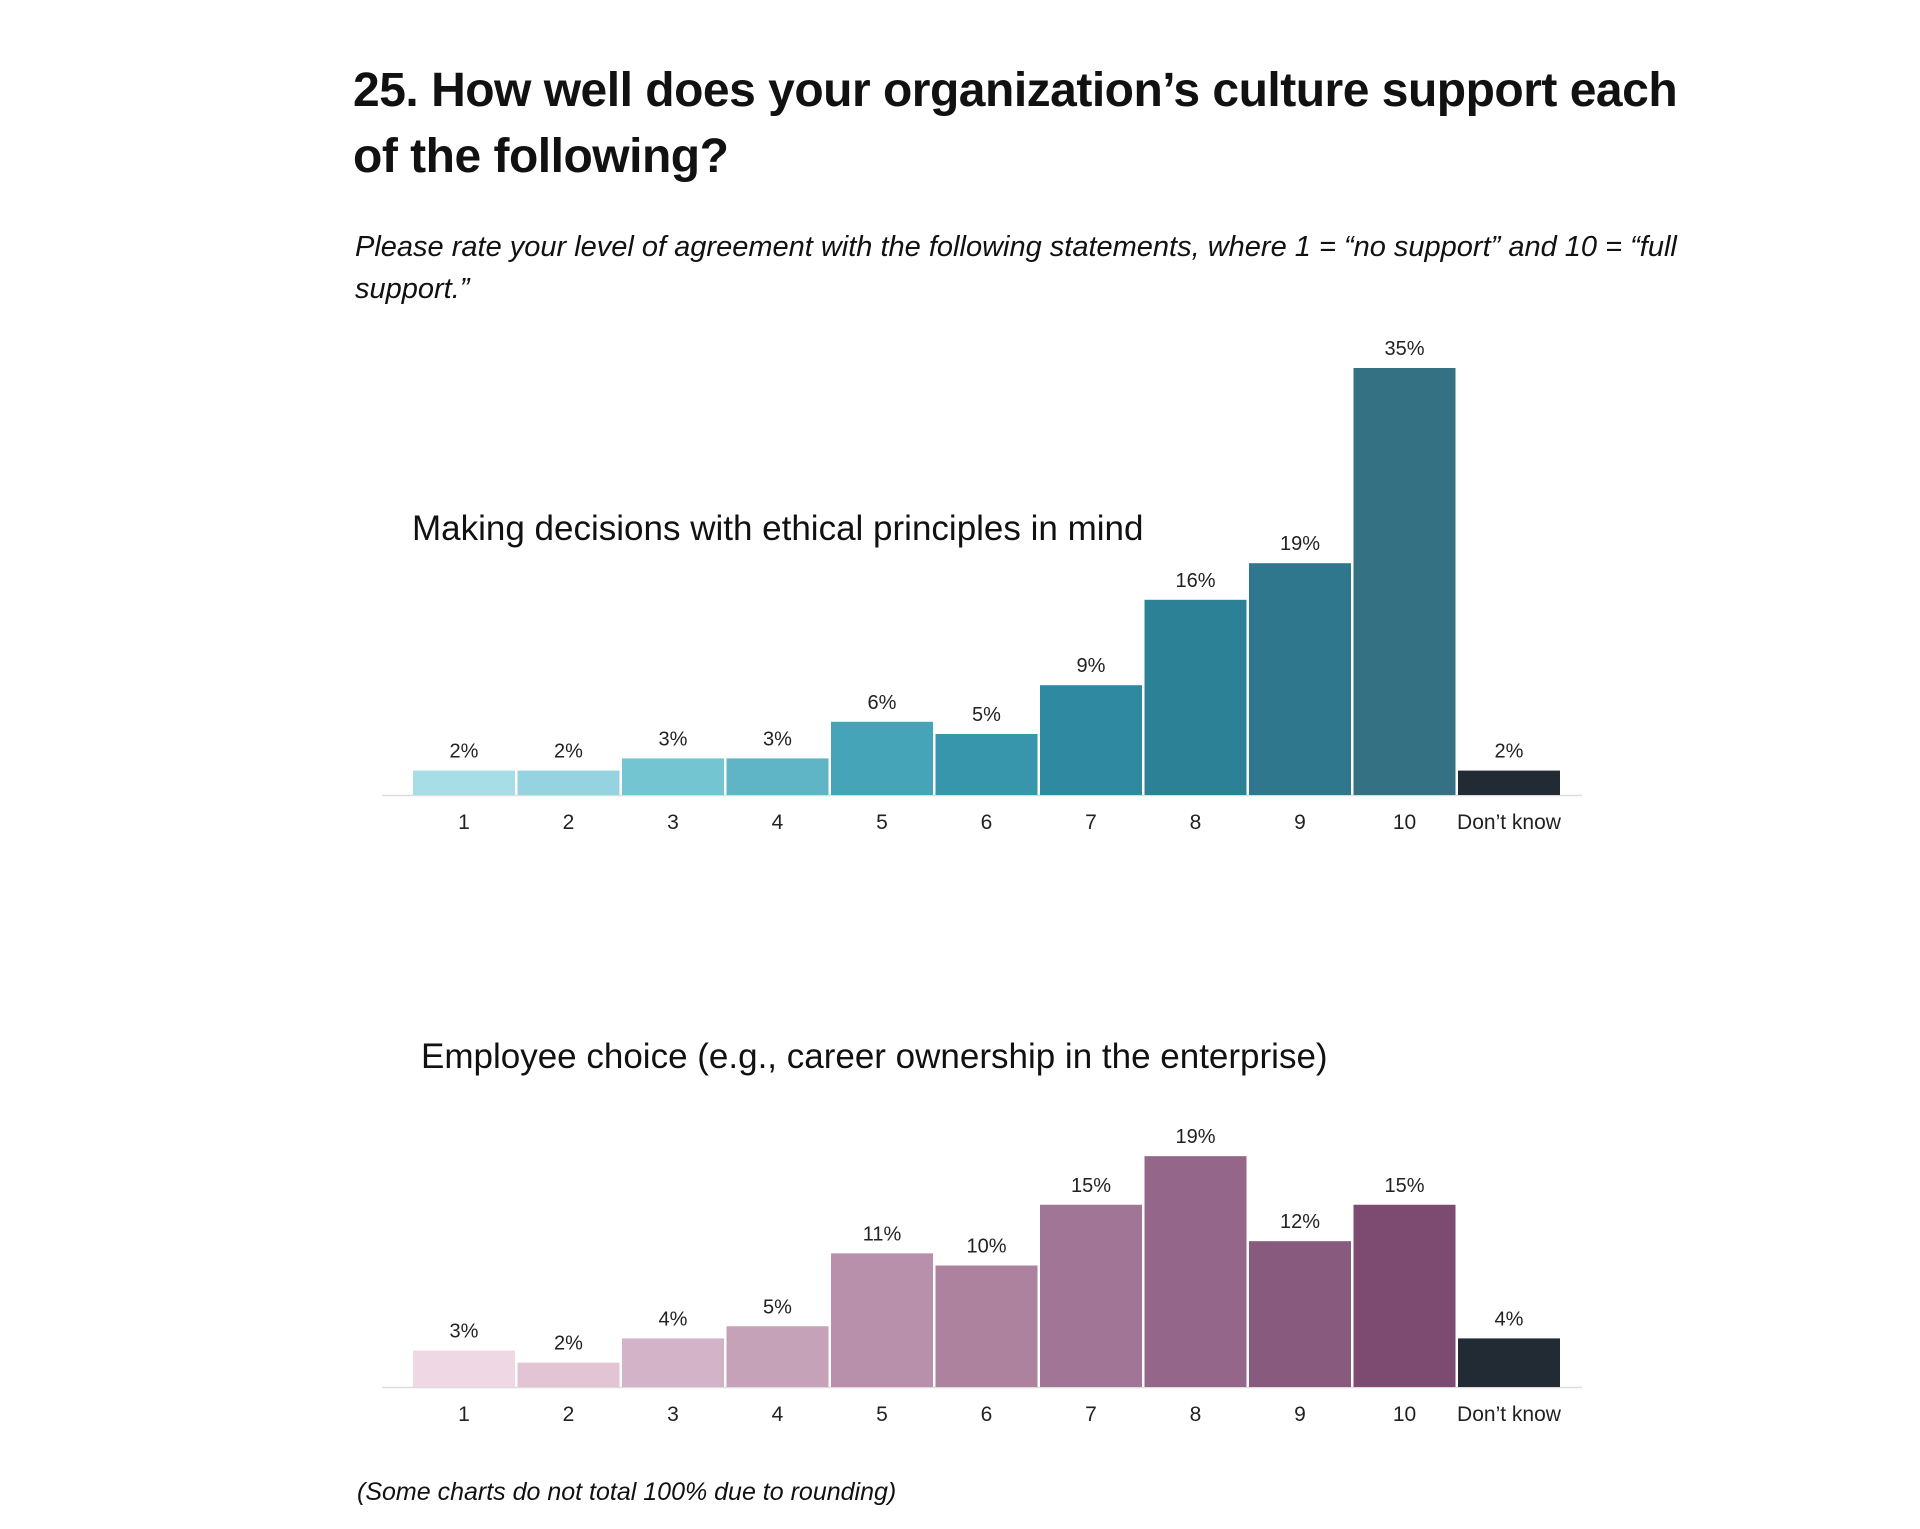 The width and height of the screenshot is (1920, 1529). I want to click on data-label: 11%, so click(882, 1234).